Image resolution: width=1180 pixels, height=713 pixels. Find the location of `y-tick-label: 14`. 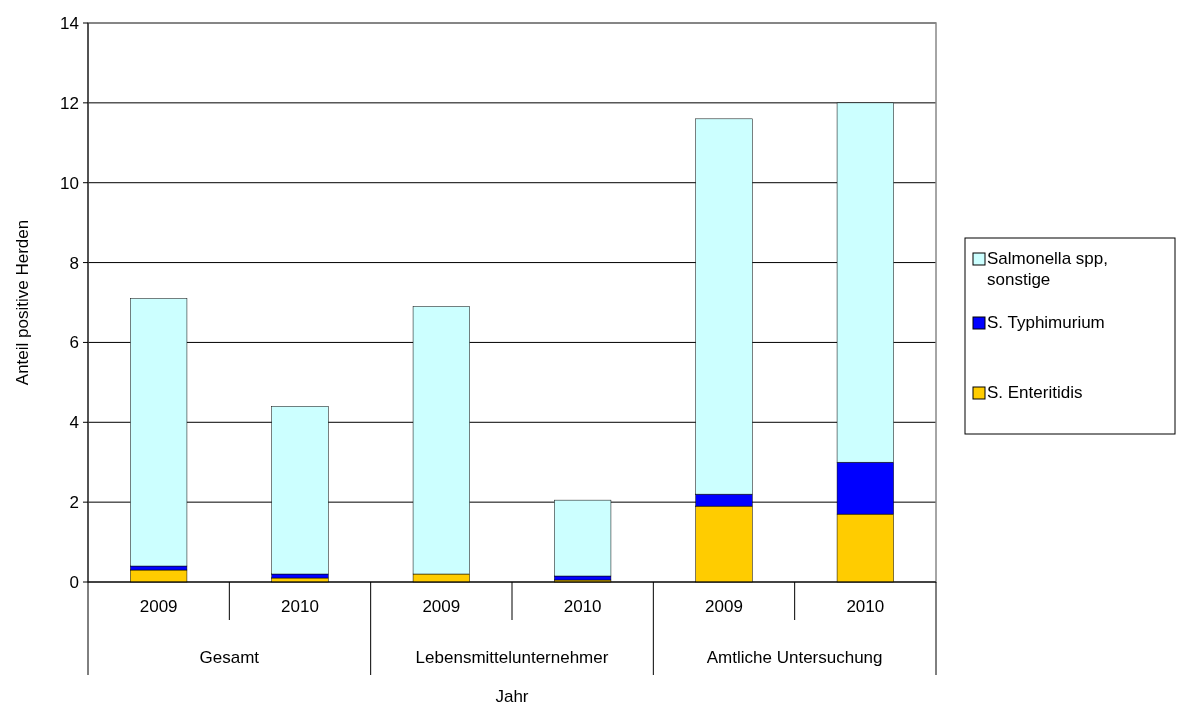

y-tick-label: 14 is located at coordinates (69, 23).